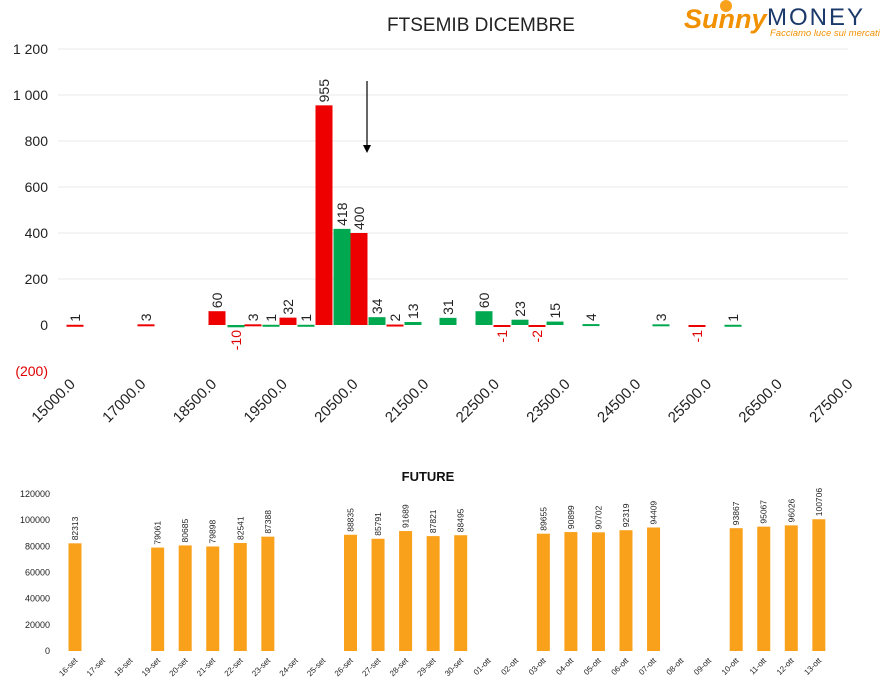  Describe the element at coordinates (831, 401) in the screenshot. I see `x-tick-label: 27500.0` at that location.